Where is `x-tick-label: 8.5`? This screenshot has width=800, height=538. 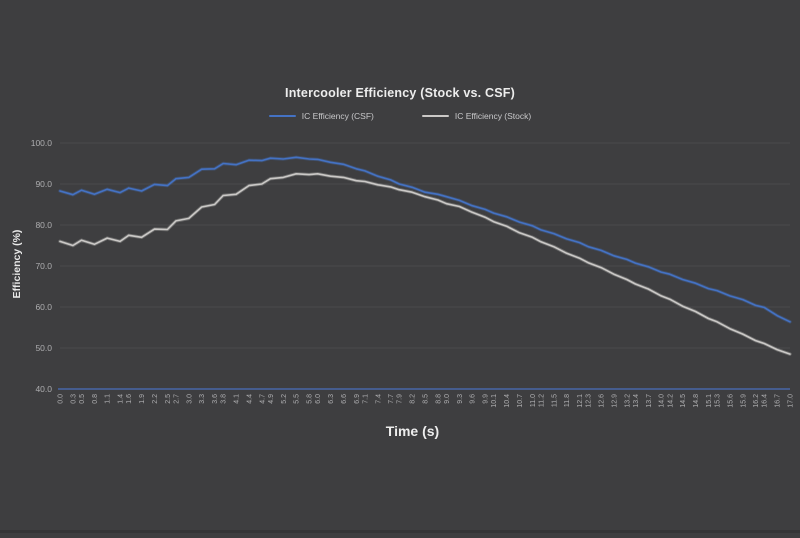 x-tick-label: 8.5 is located at coordinates (426, 399).